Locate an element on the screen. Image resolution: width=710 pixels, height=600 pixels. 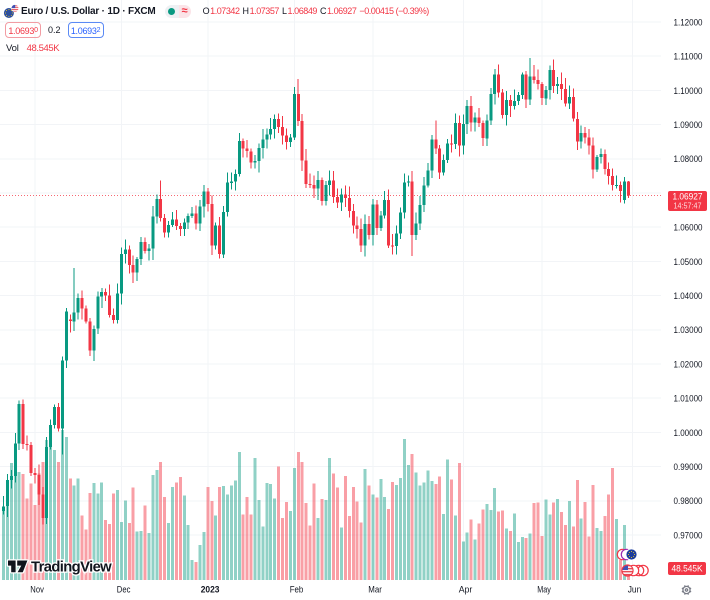
svg-text: Dec is located at coordinates (124, 590).